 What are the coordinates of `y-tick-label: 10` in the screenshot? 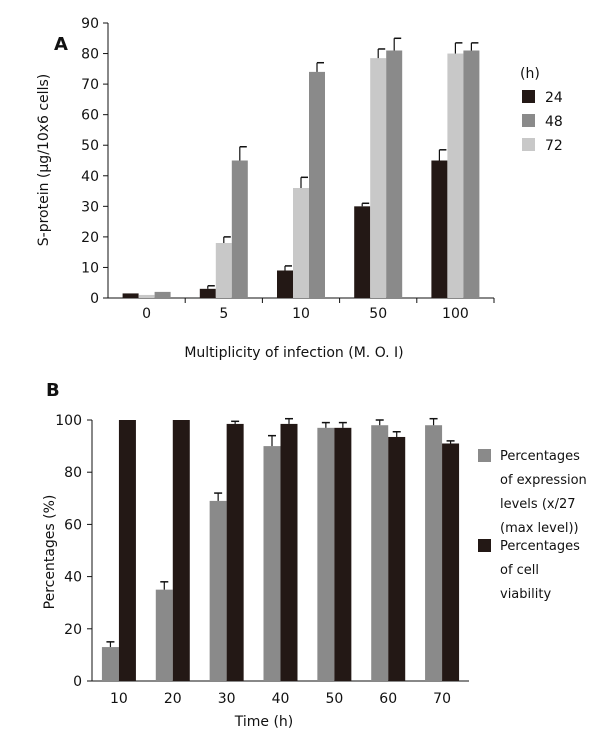 It's located at (90, 268).